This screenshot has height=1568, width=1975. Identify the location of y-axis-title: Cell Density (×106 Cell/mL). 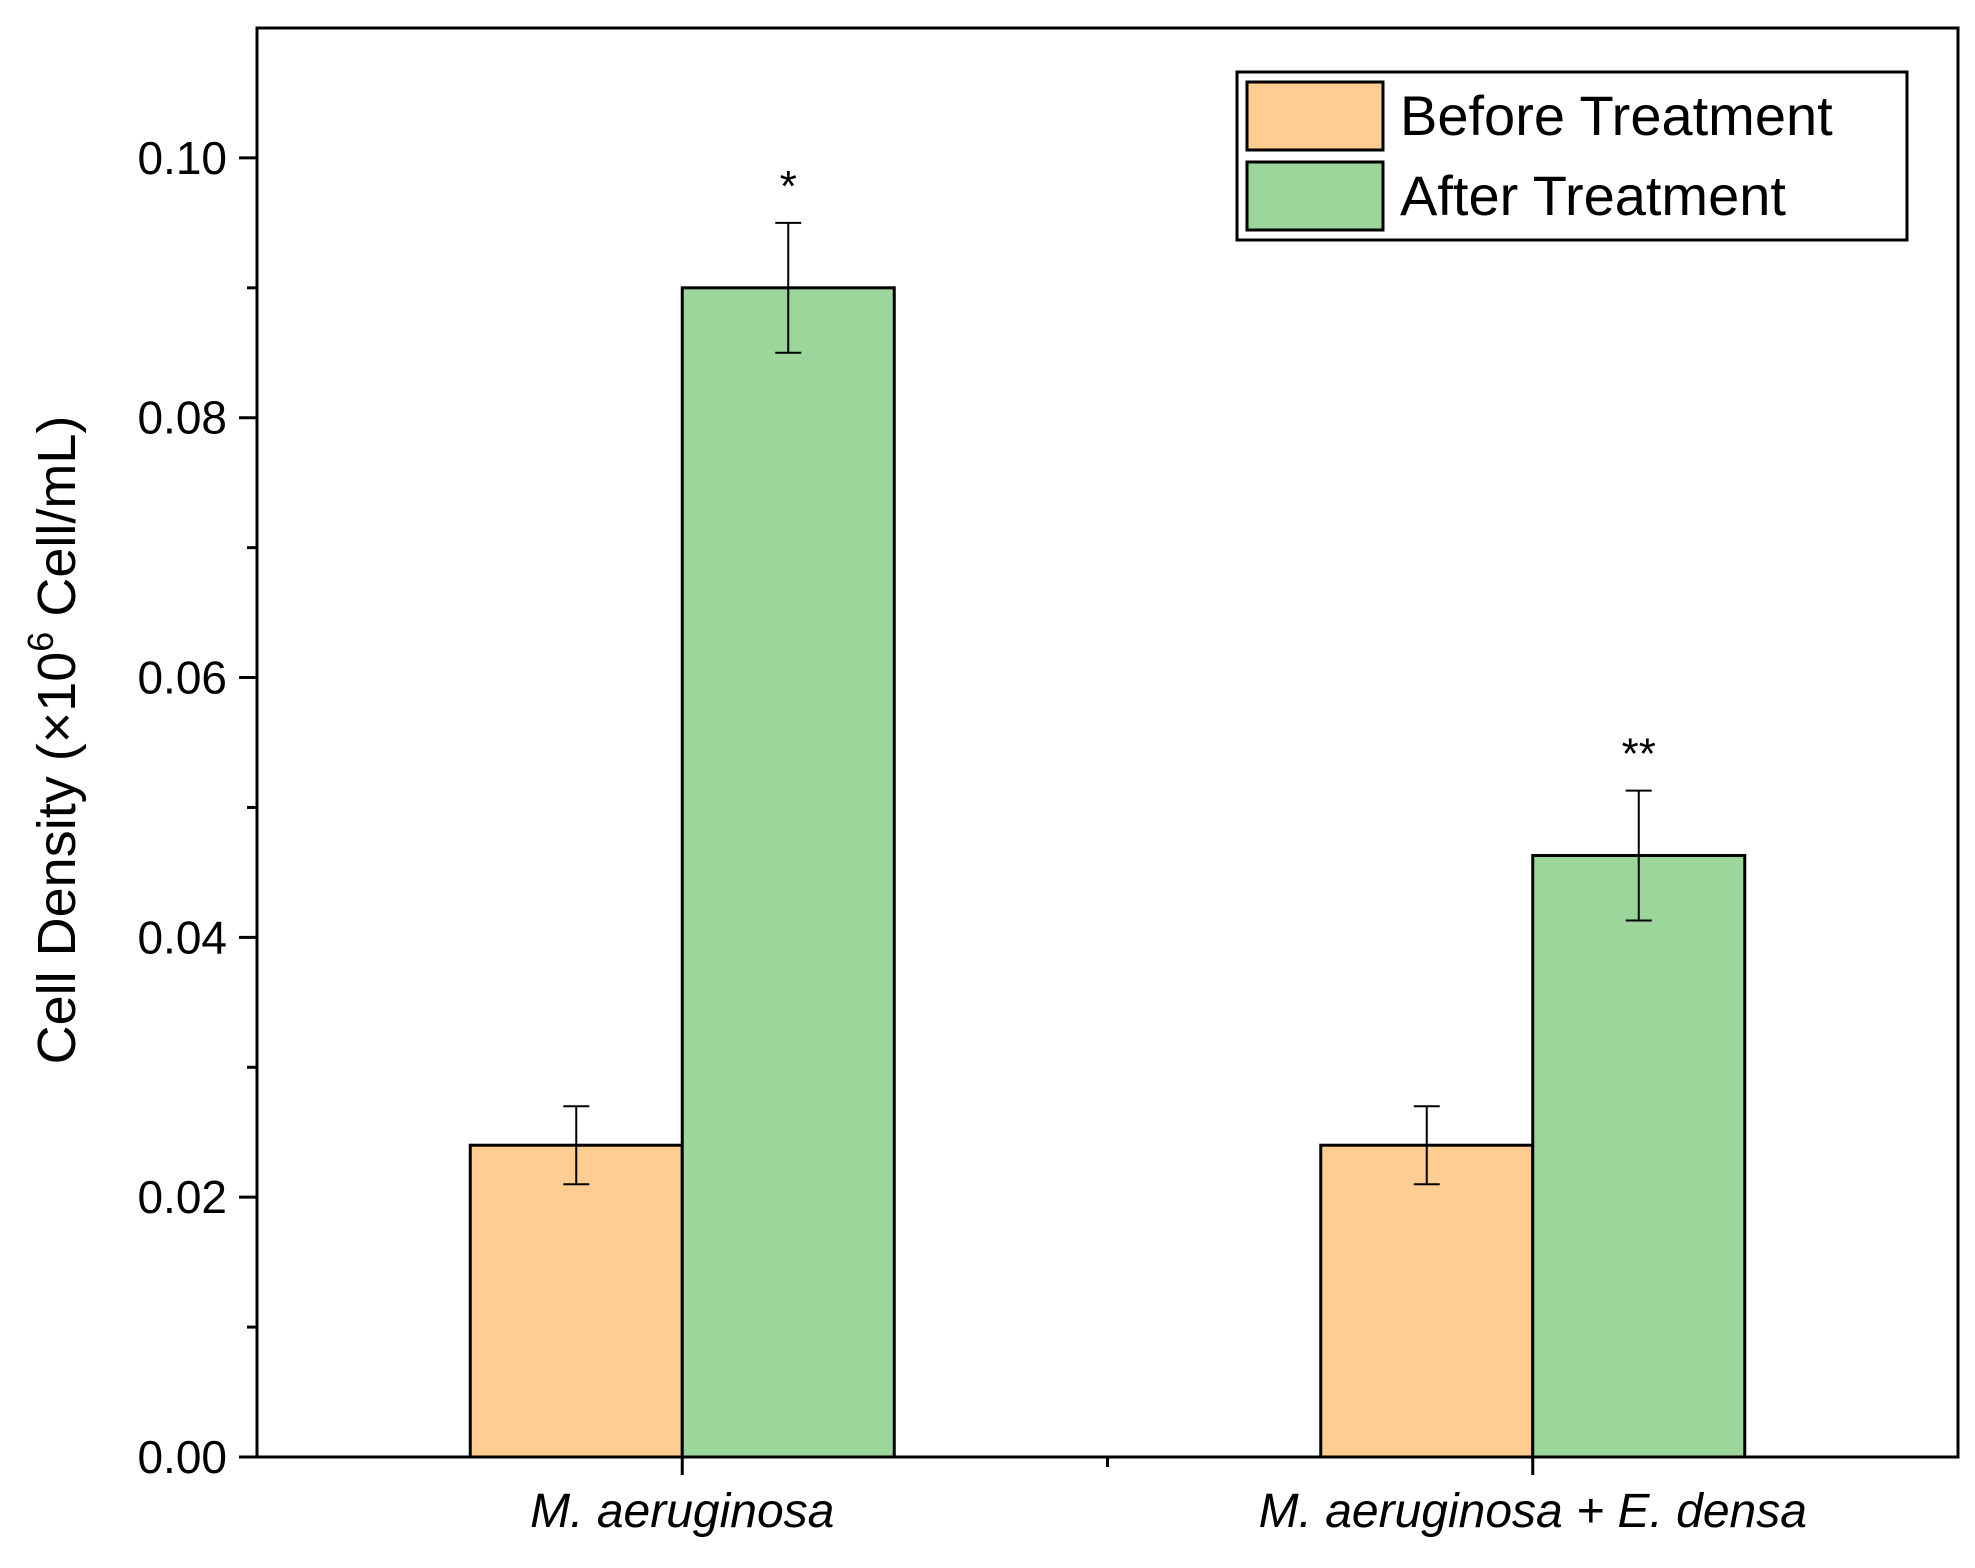
(53, 740).